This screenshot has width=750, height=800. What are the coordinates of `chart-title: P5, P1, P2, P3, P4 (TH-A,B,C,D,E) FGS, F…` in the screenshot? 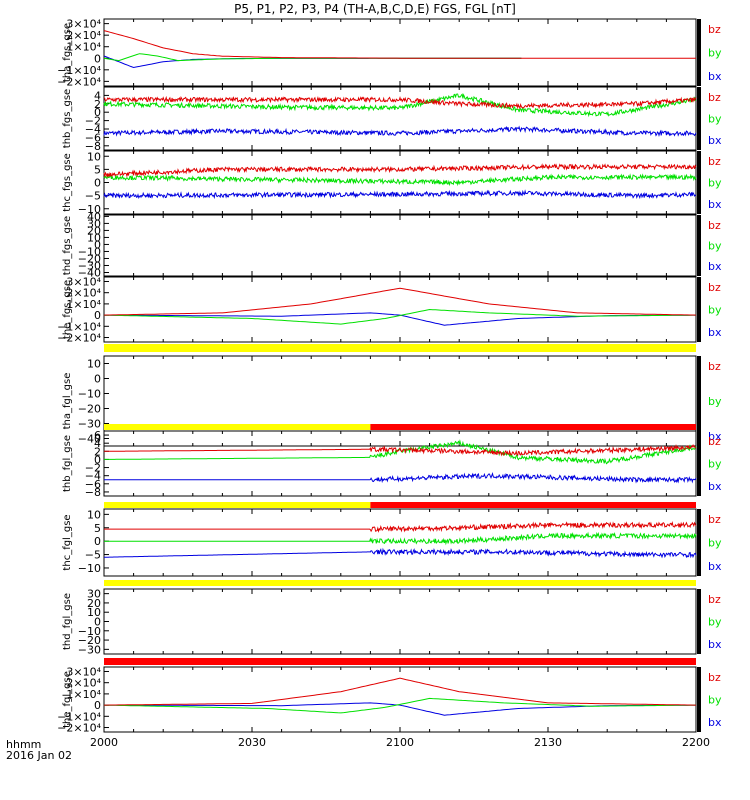 It's located at (375, 9).